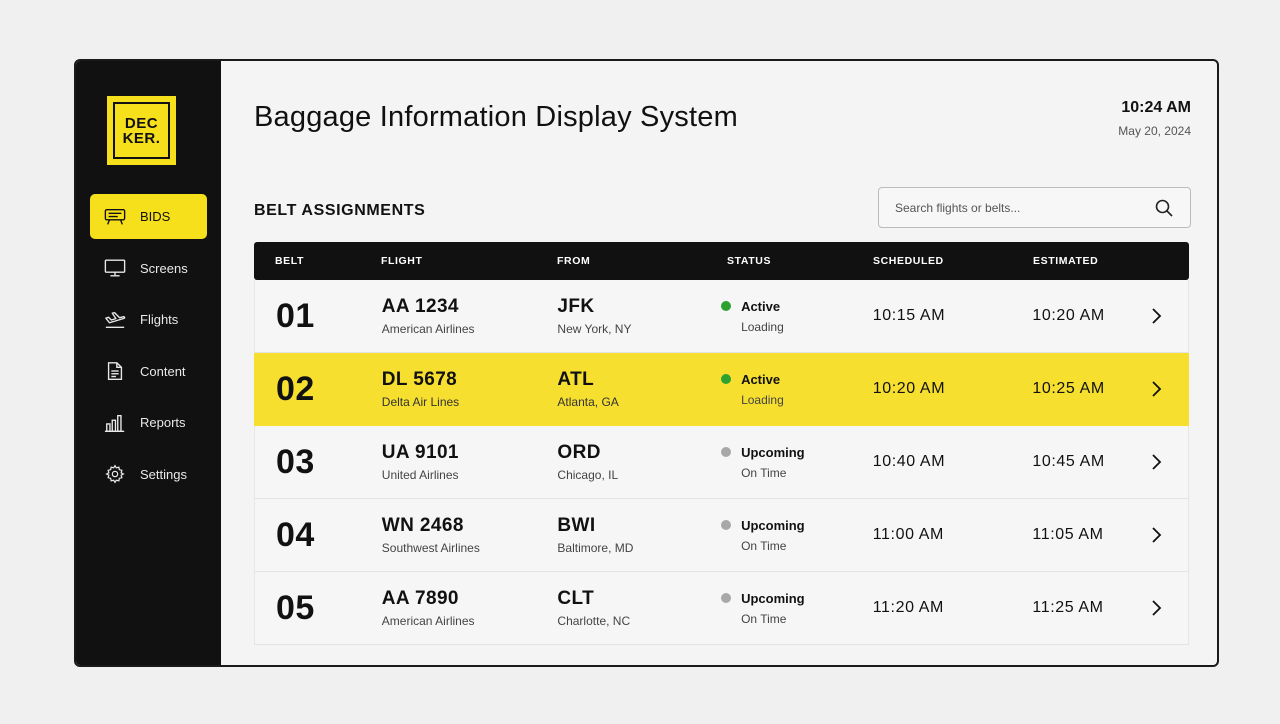  Describe the element at coordinates (749, 261) in the screenshot. I see `column-header-status: STATUS` at that location.